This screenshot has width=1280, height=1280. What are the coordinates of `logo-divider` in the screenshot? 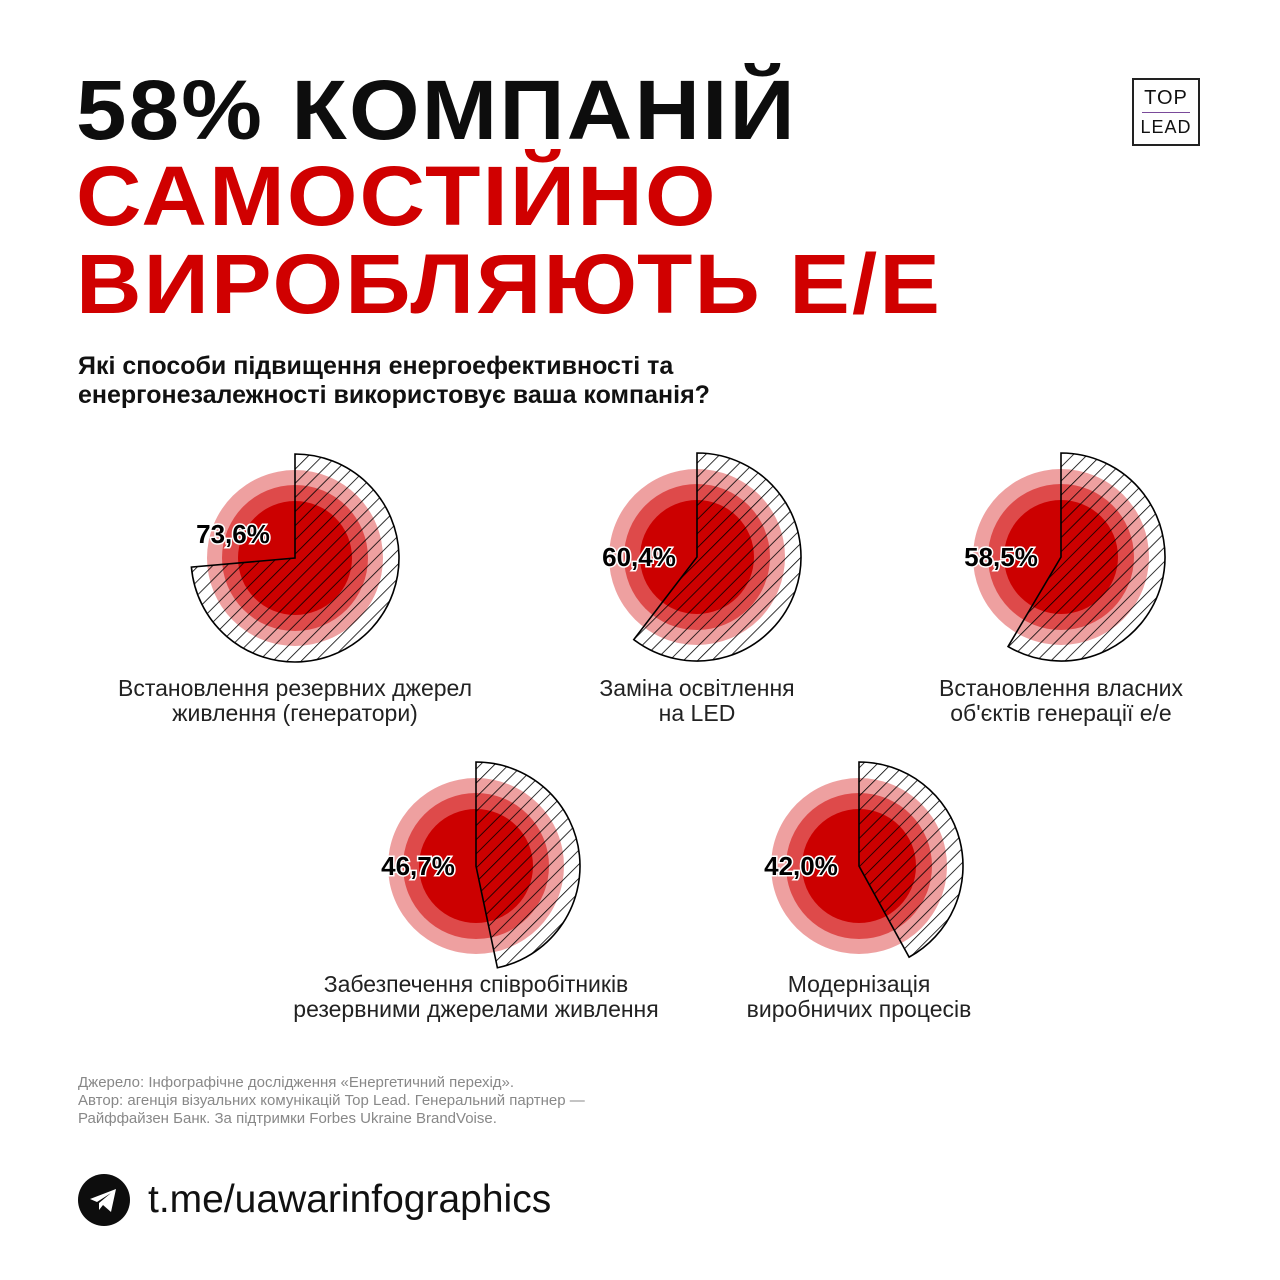 It's located at (1166, 112).